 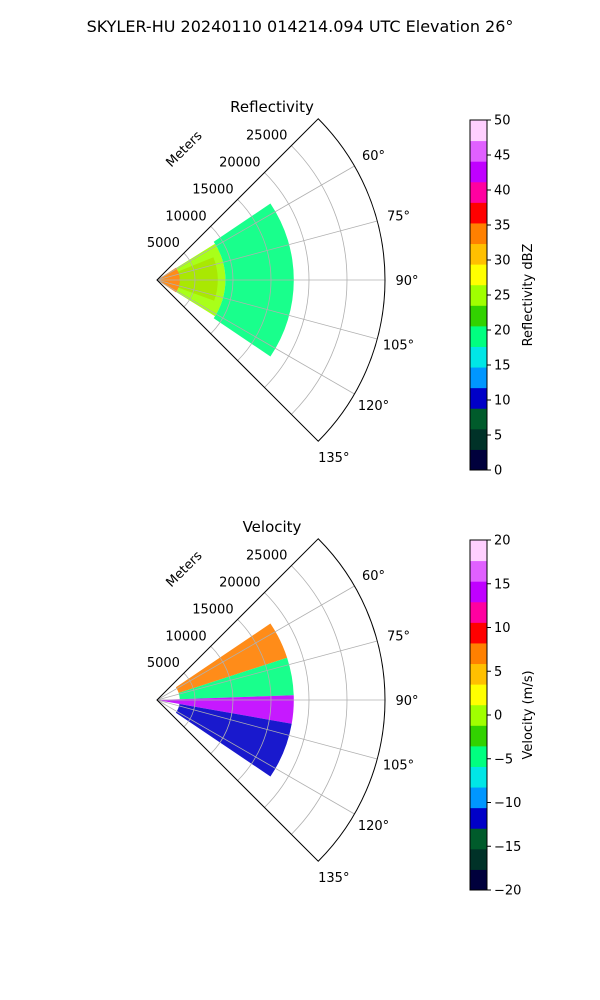 I want to click on colorbar-tick-label: −20, so click(x=507, y=891).